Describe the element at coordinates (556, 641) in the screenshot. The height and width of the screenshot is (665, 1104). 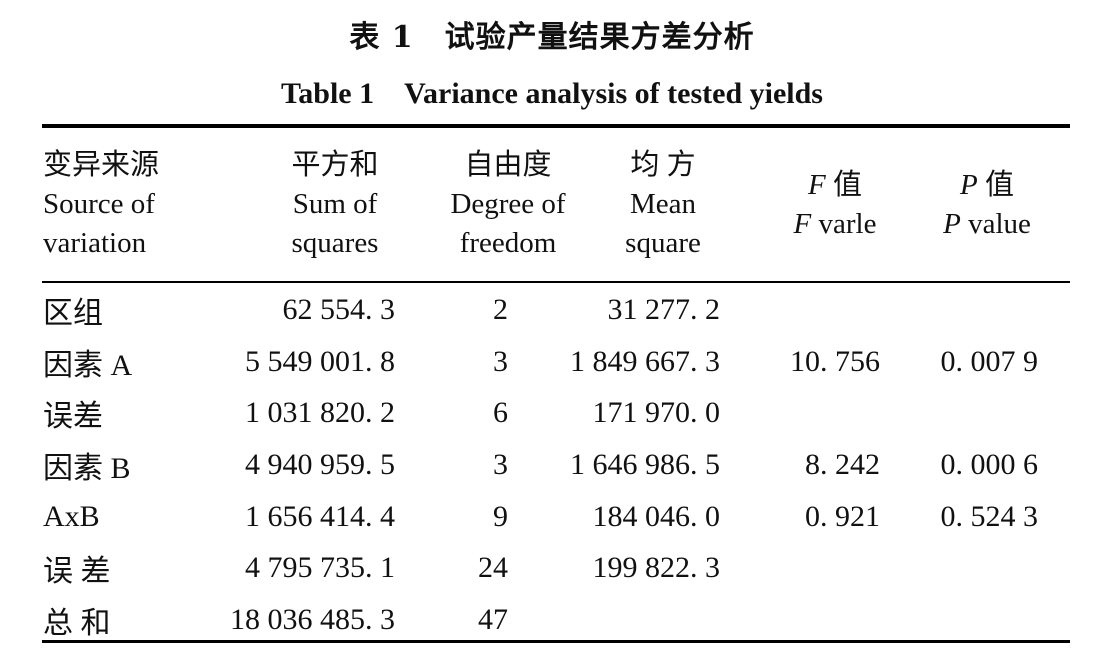
I see `bottom-rule` at that location.